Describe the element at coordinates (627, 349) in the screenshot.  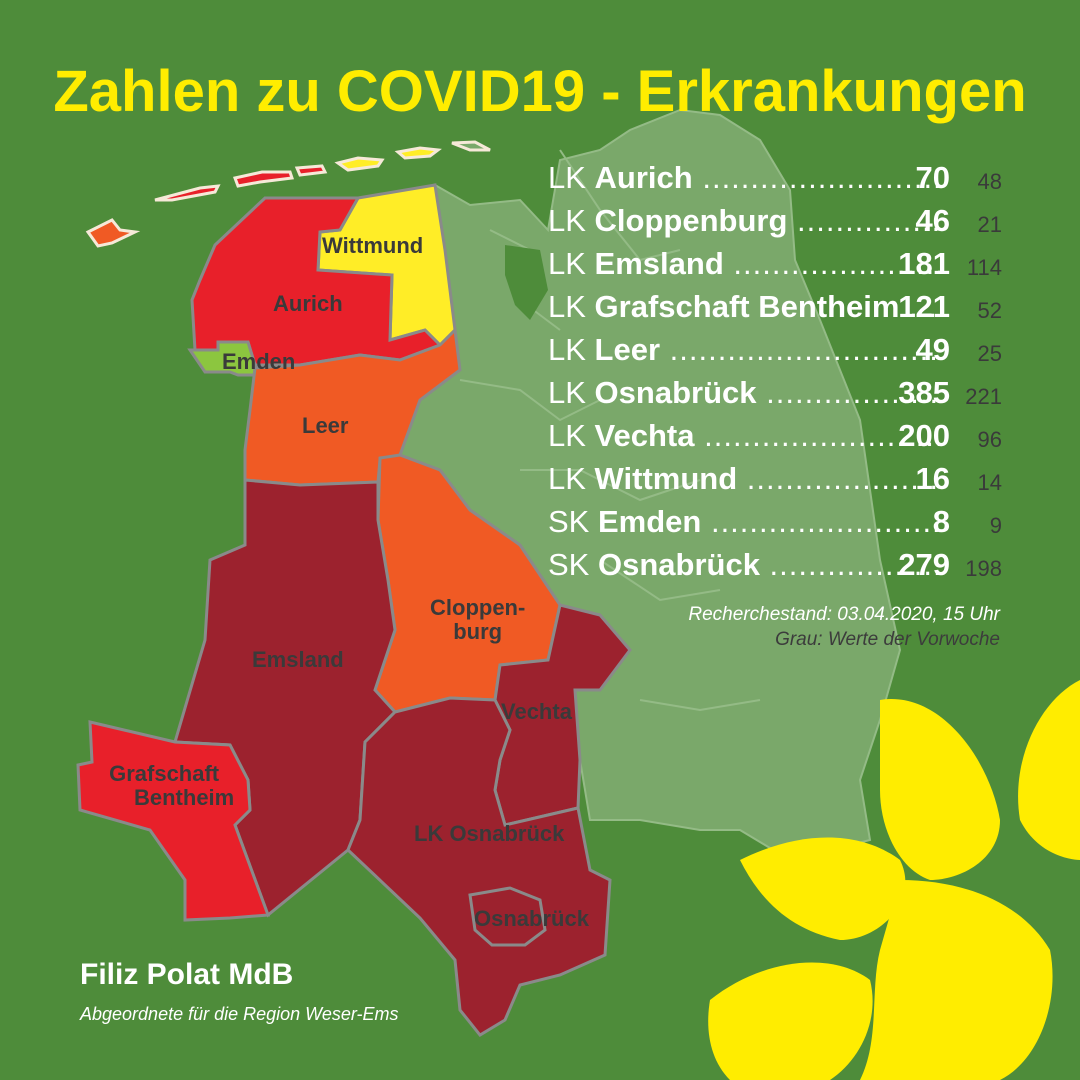
I see `district-name: Leer` at that location.